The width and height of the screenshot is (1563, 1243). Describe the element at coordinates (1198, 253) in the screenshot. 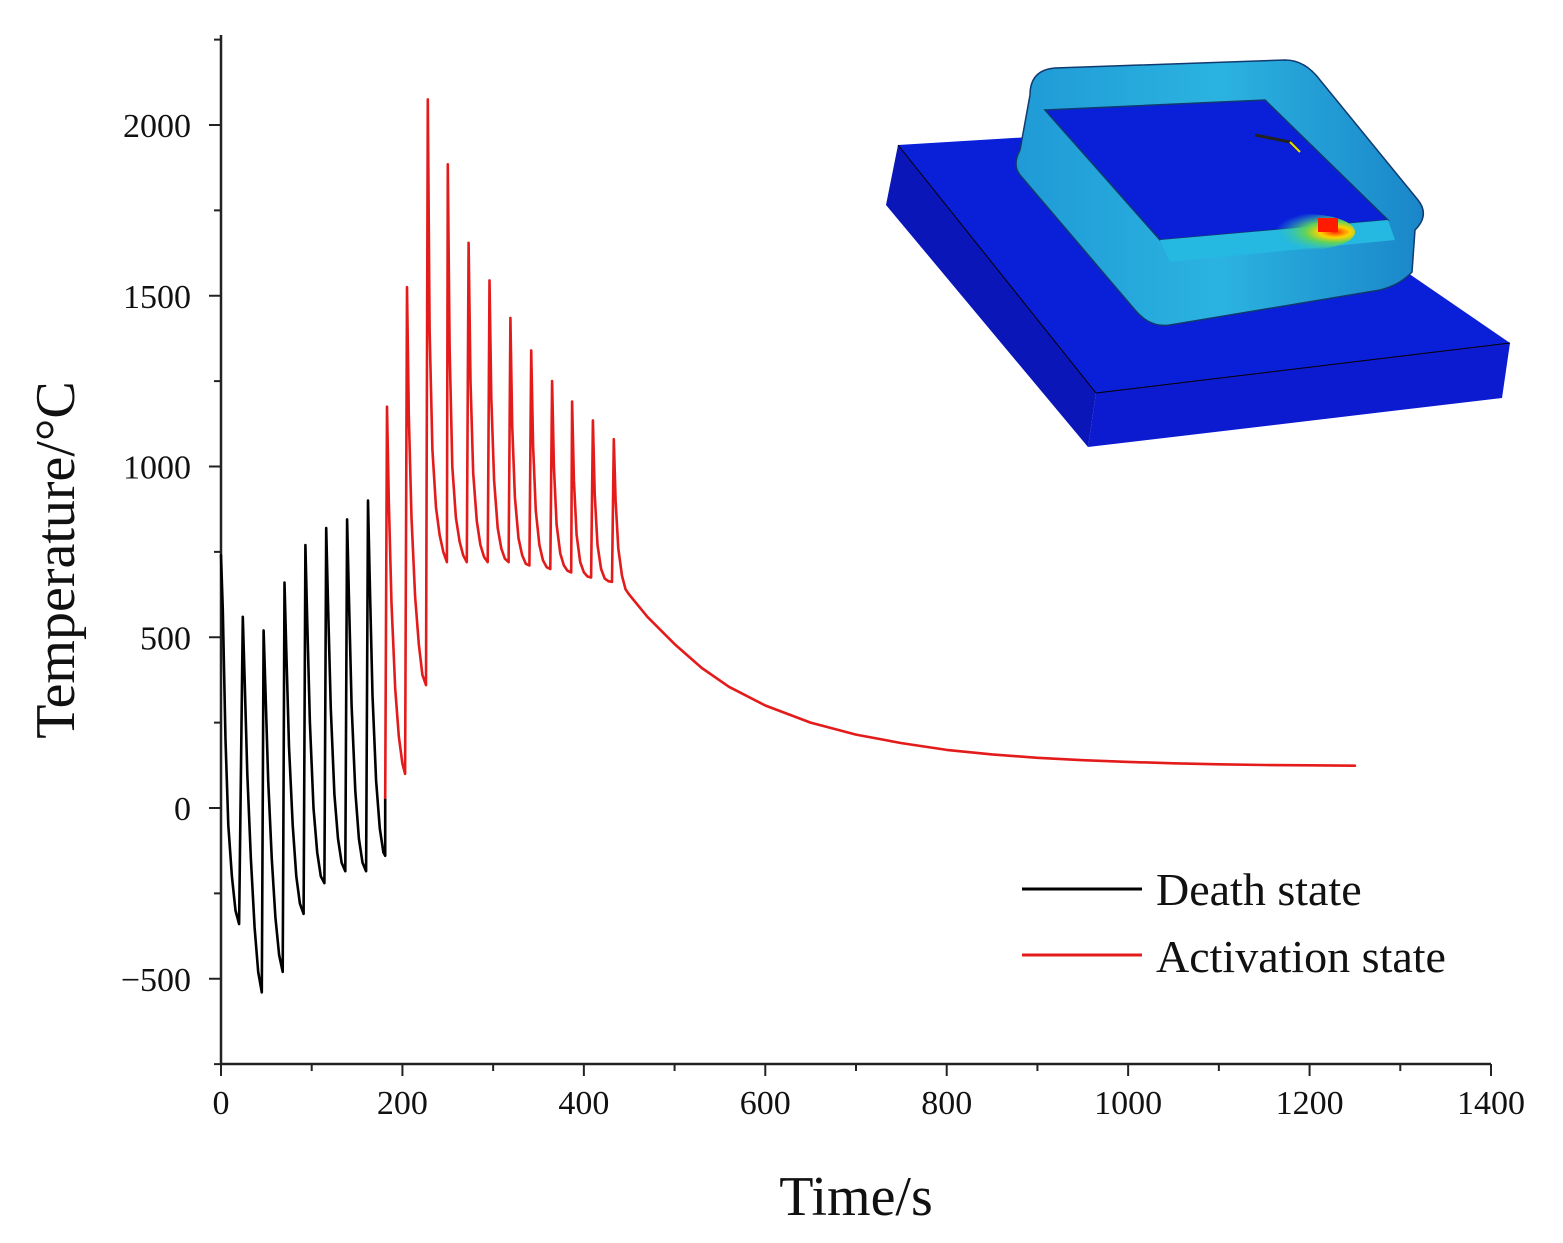

I see `fe-model-inset-image` at that location.